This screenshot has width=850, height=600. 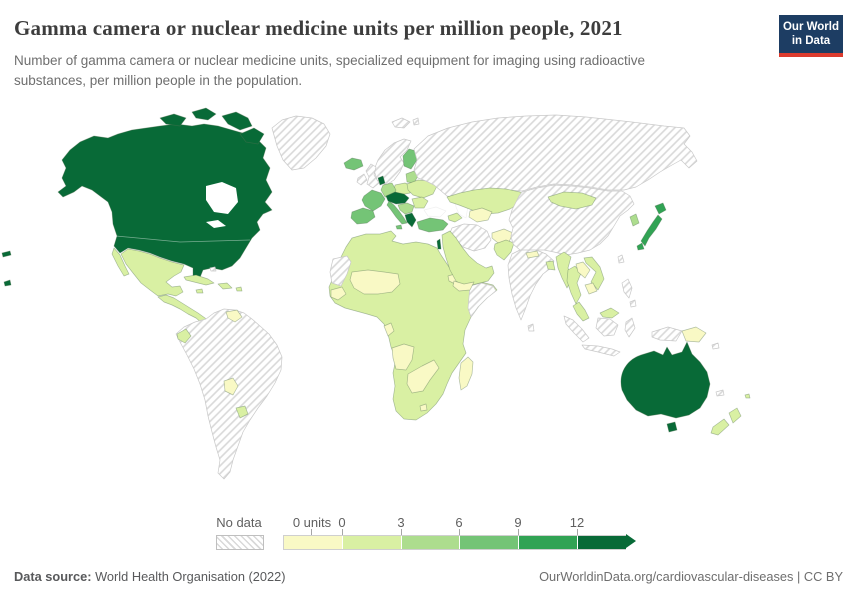 I want to click on map-region-hispaniola, so click(x=225, y=286).